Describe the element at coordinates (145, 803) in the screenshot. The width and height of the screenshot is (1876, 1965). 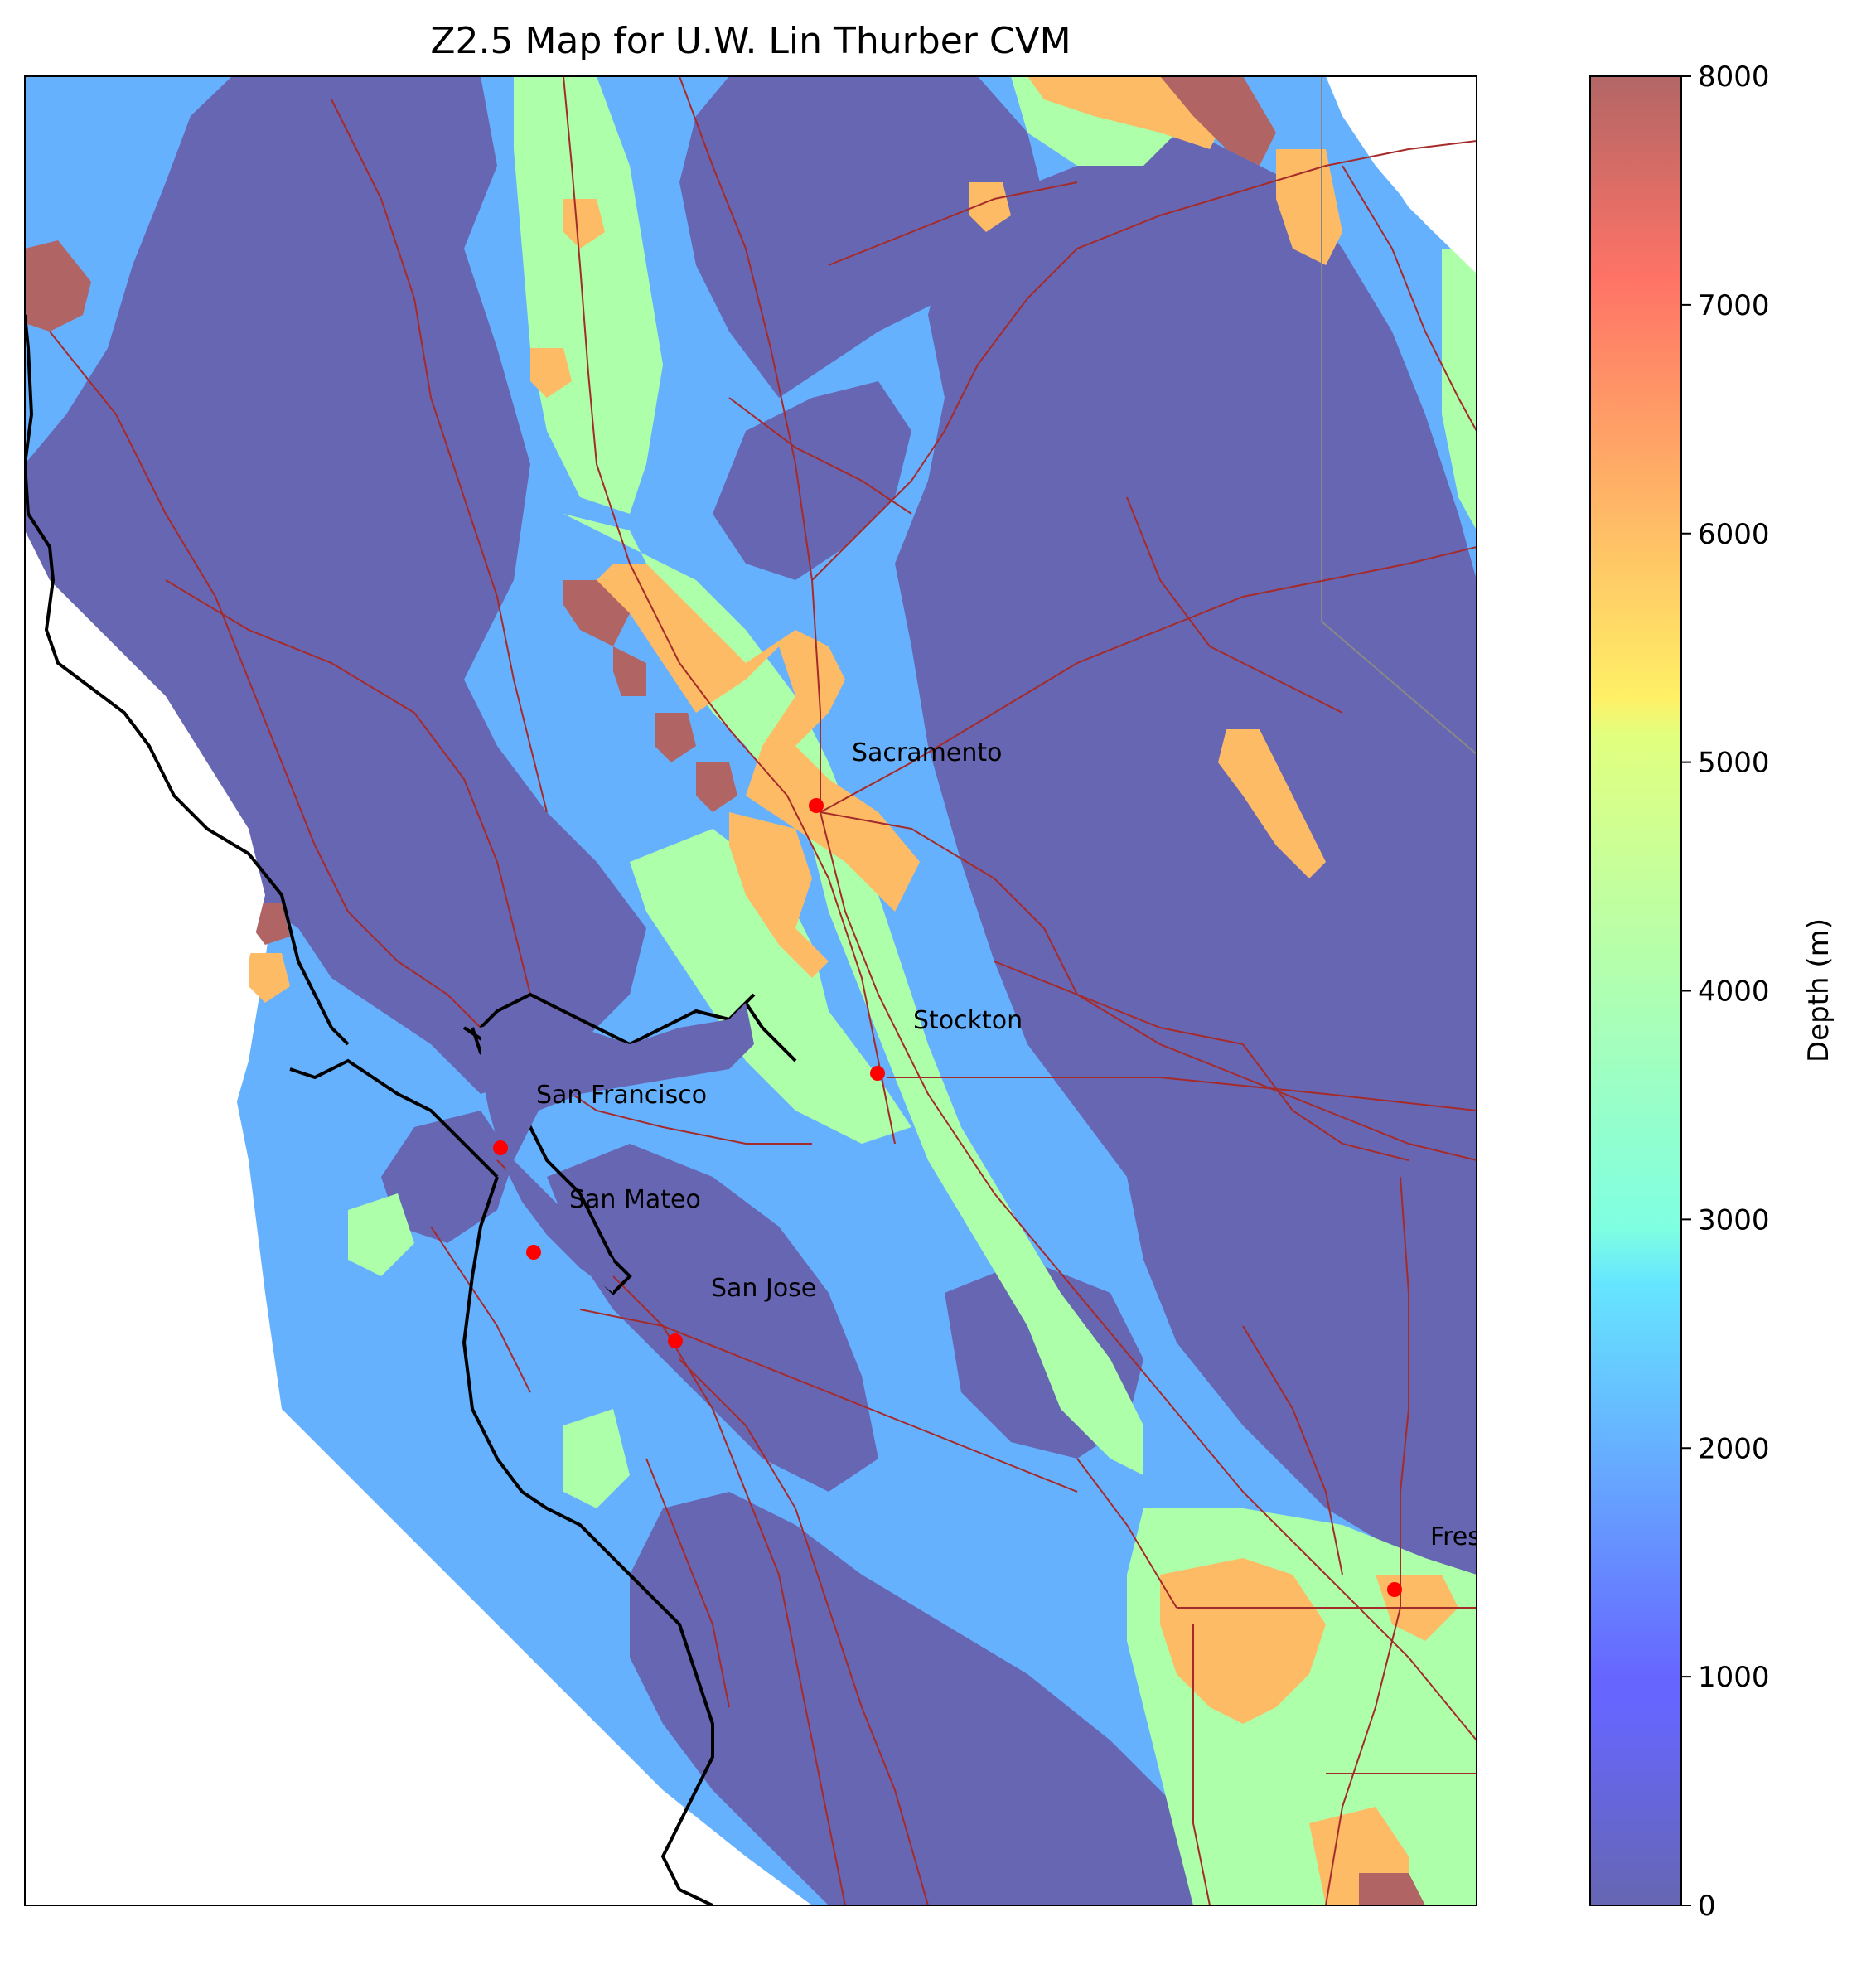
I see `ocean-area-north` at that location.